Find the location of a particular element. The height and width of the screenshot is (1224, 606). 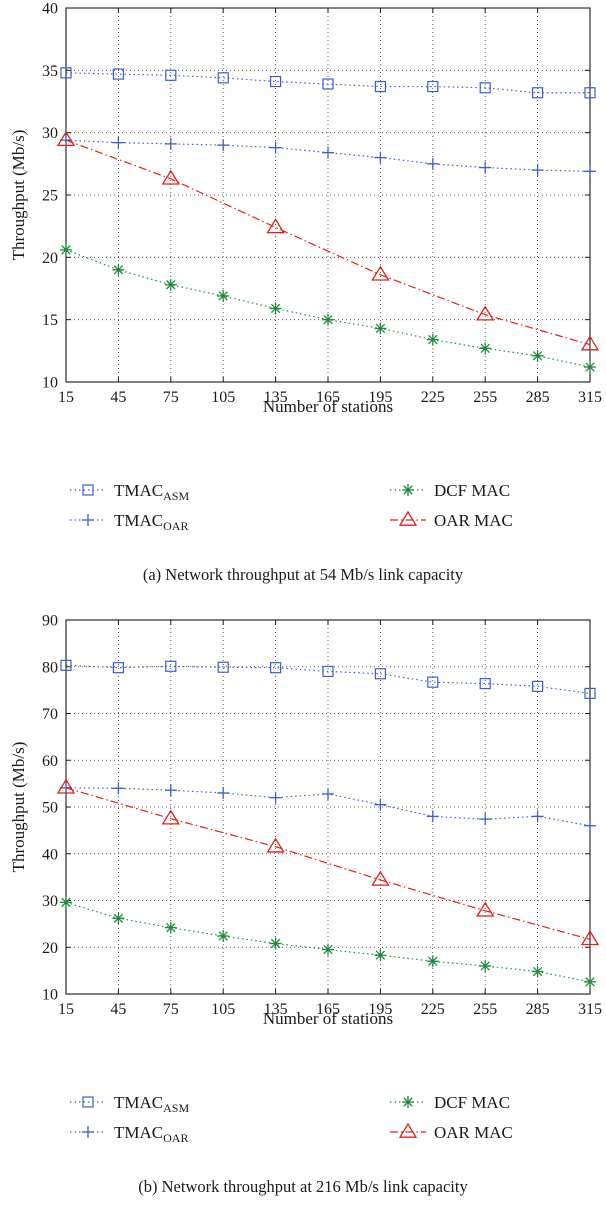

y-tick-label: 70 is located at coordinates (50, 714).